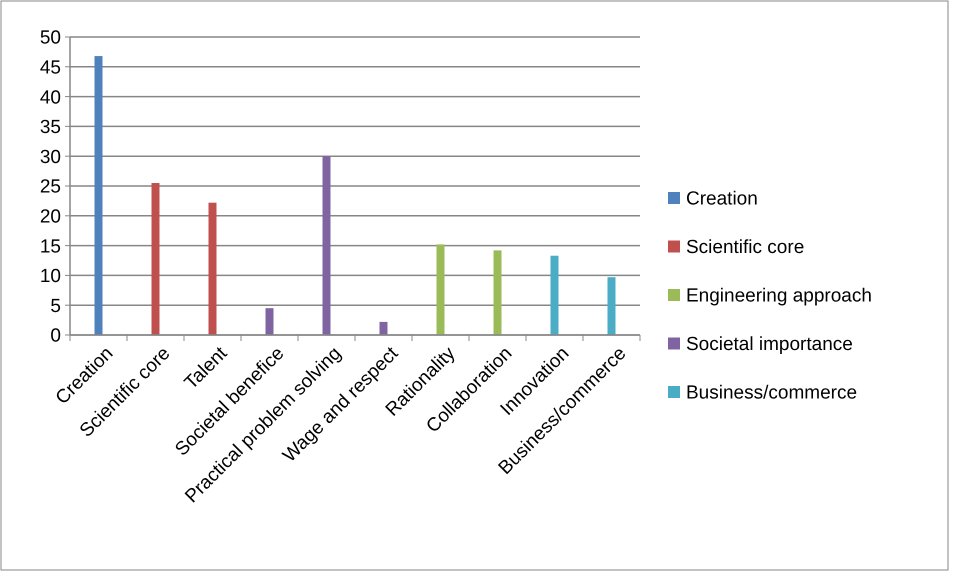  I want to click on y-tick-label: 50, so click(50, 38).